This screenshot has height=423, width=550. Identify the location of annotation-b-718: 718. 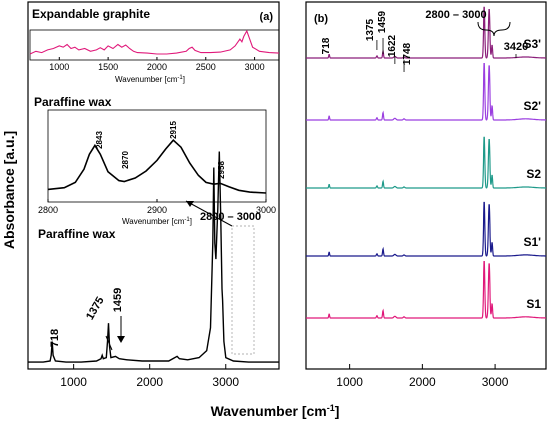
(326, 45).